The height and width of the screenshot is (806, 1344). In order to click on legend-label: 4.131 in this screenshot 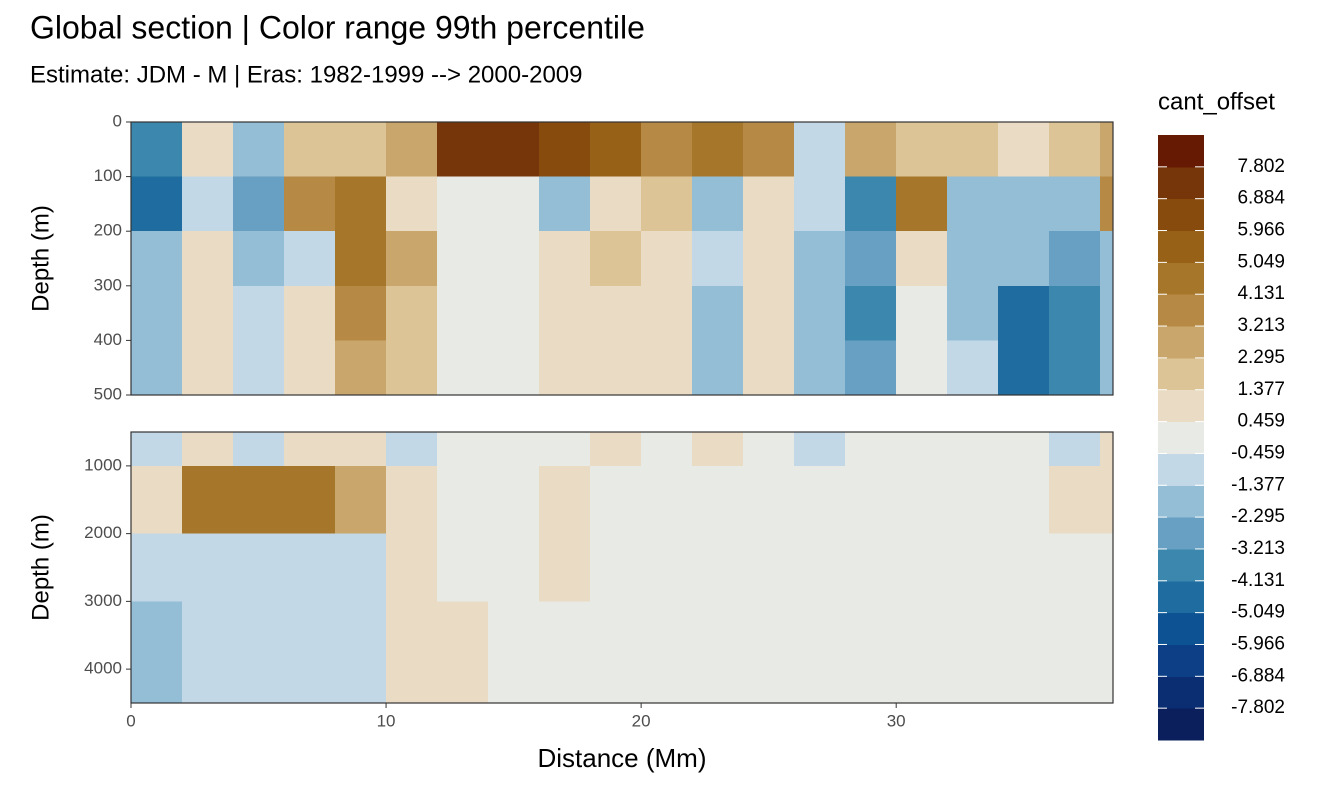, I will do `click(1261, 293)`.